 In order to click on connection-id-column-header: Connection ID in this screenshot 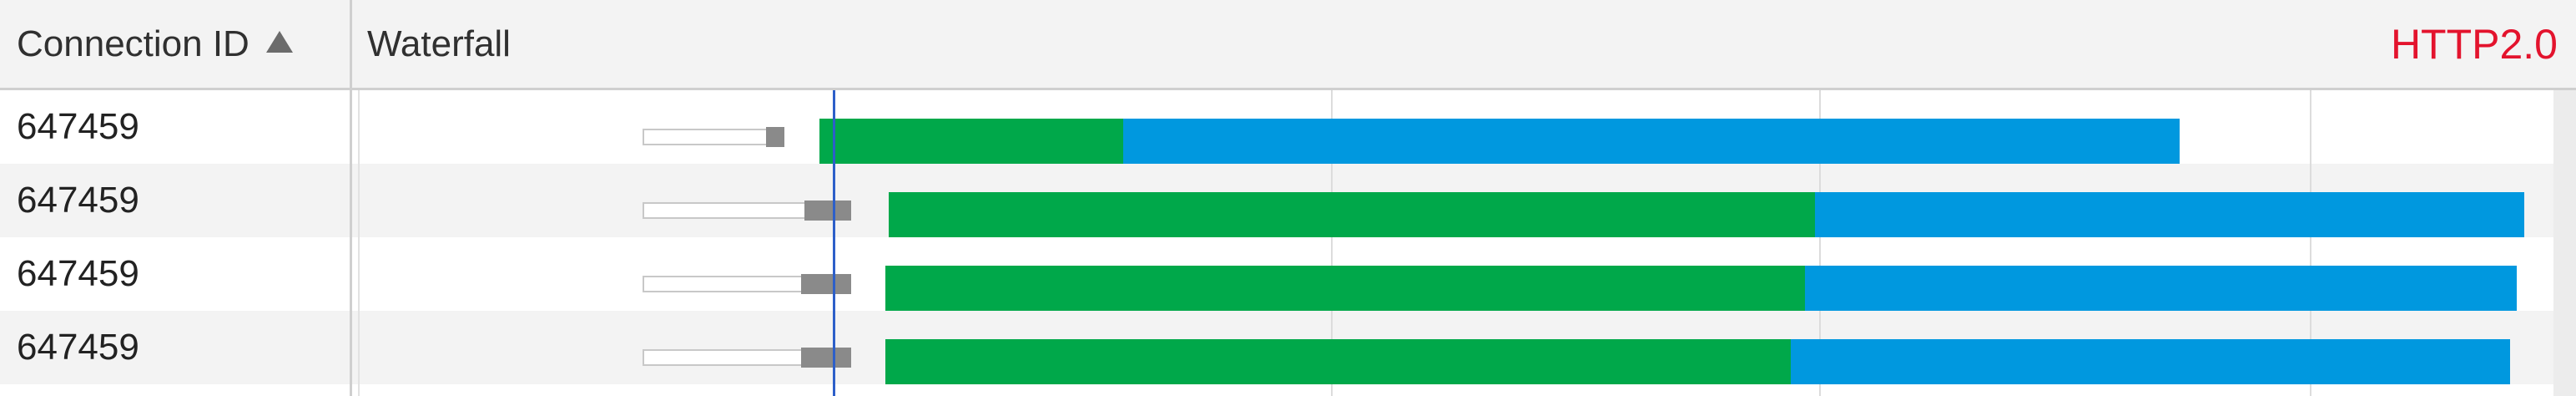, I will do `click(176, 44)`.